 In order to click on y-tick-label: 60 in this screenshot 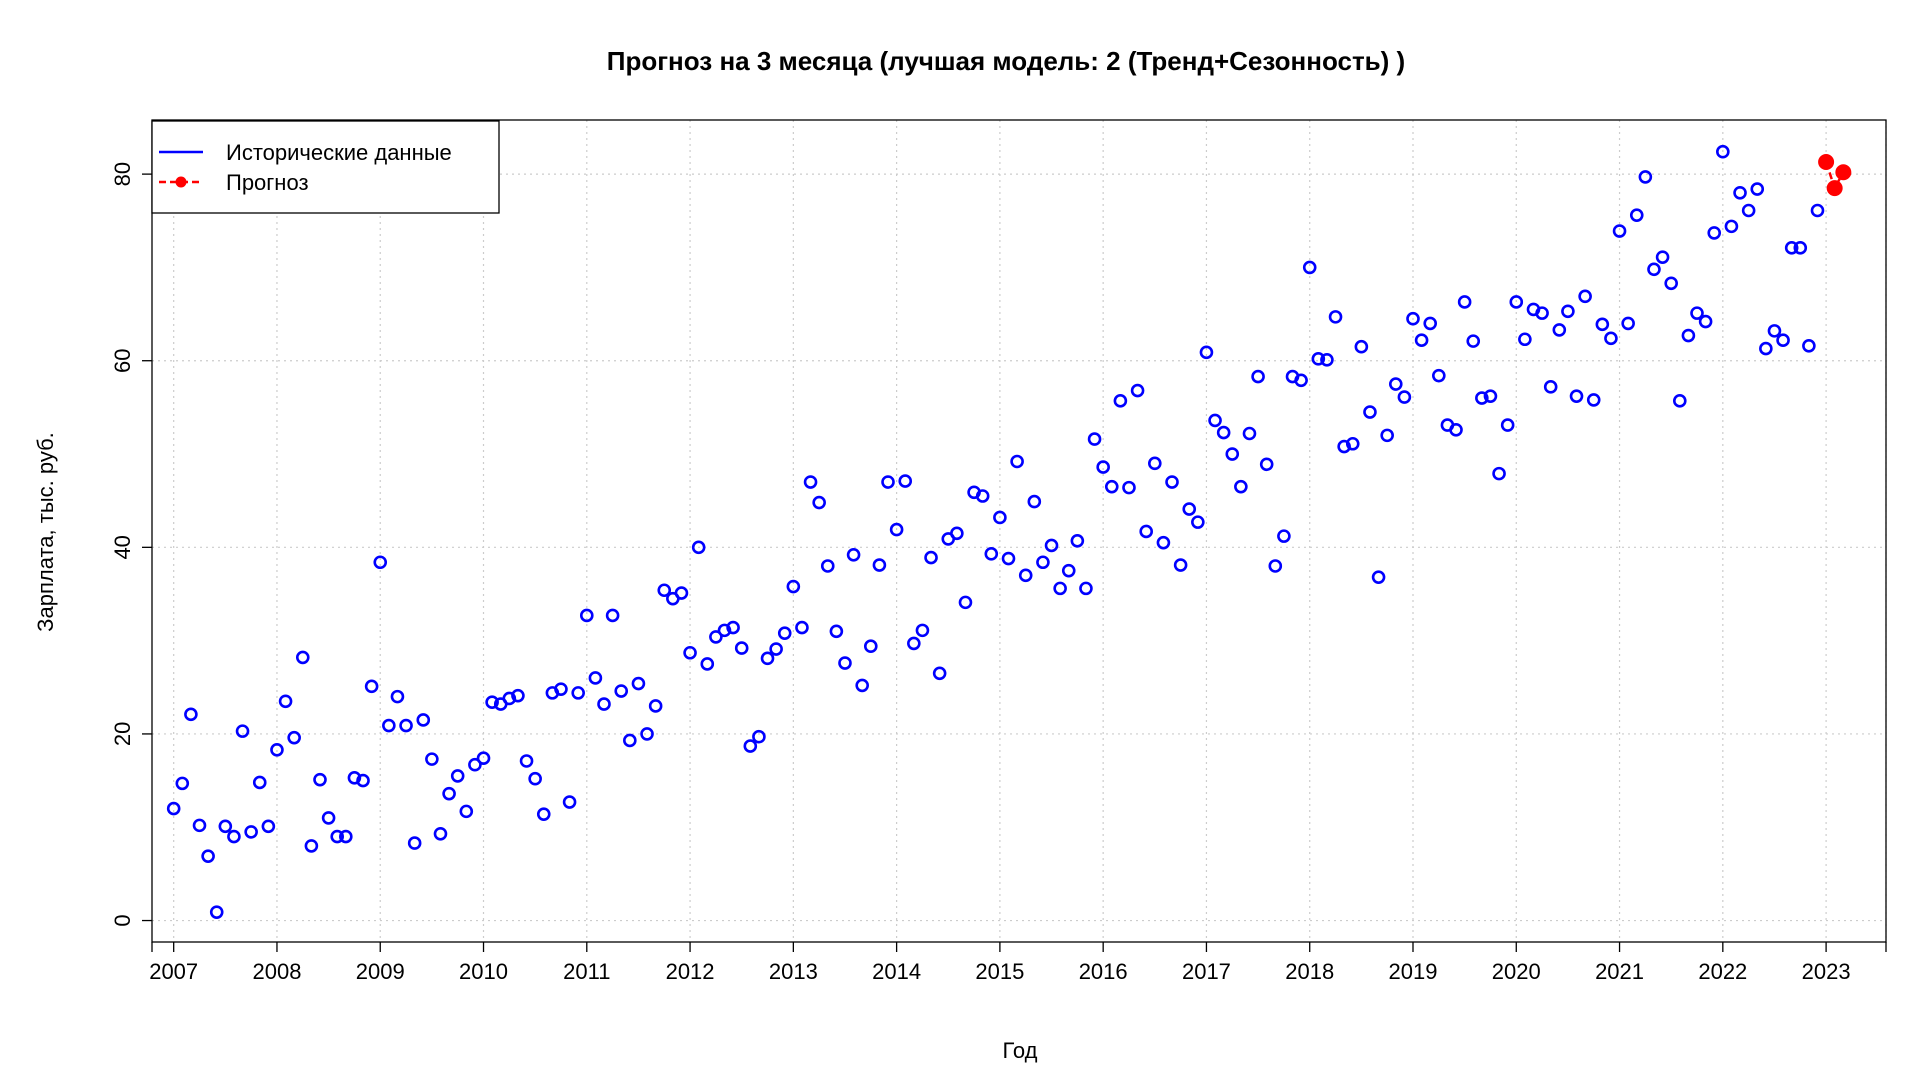, I will do `click(122, 360)`.